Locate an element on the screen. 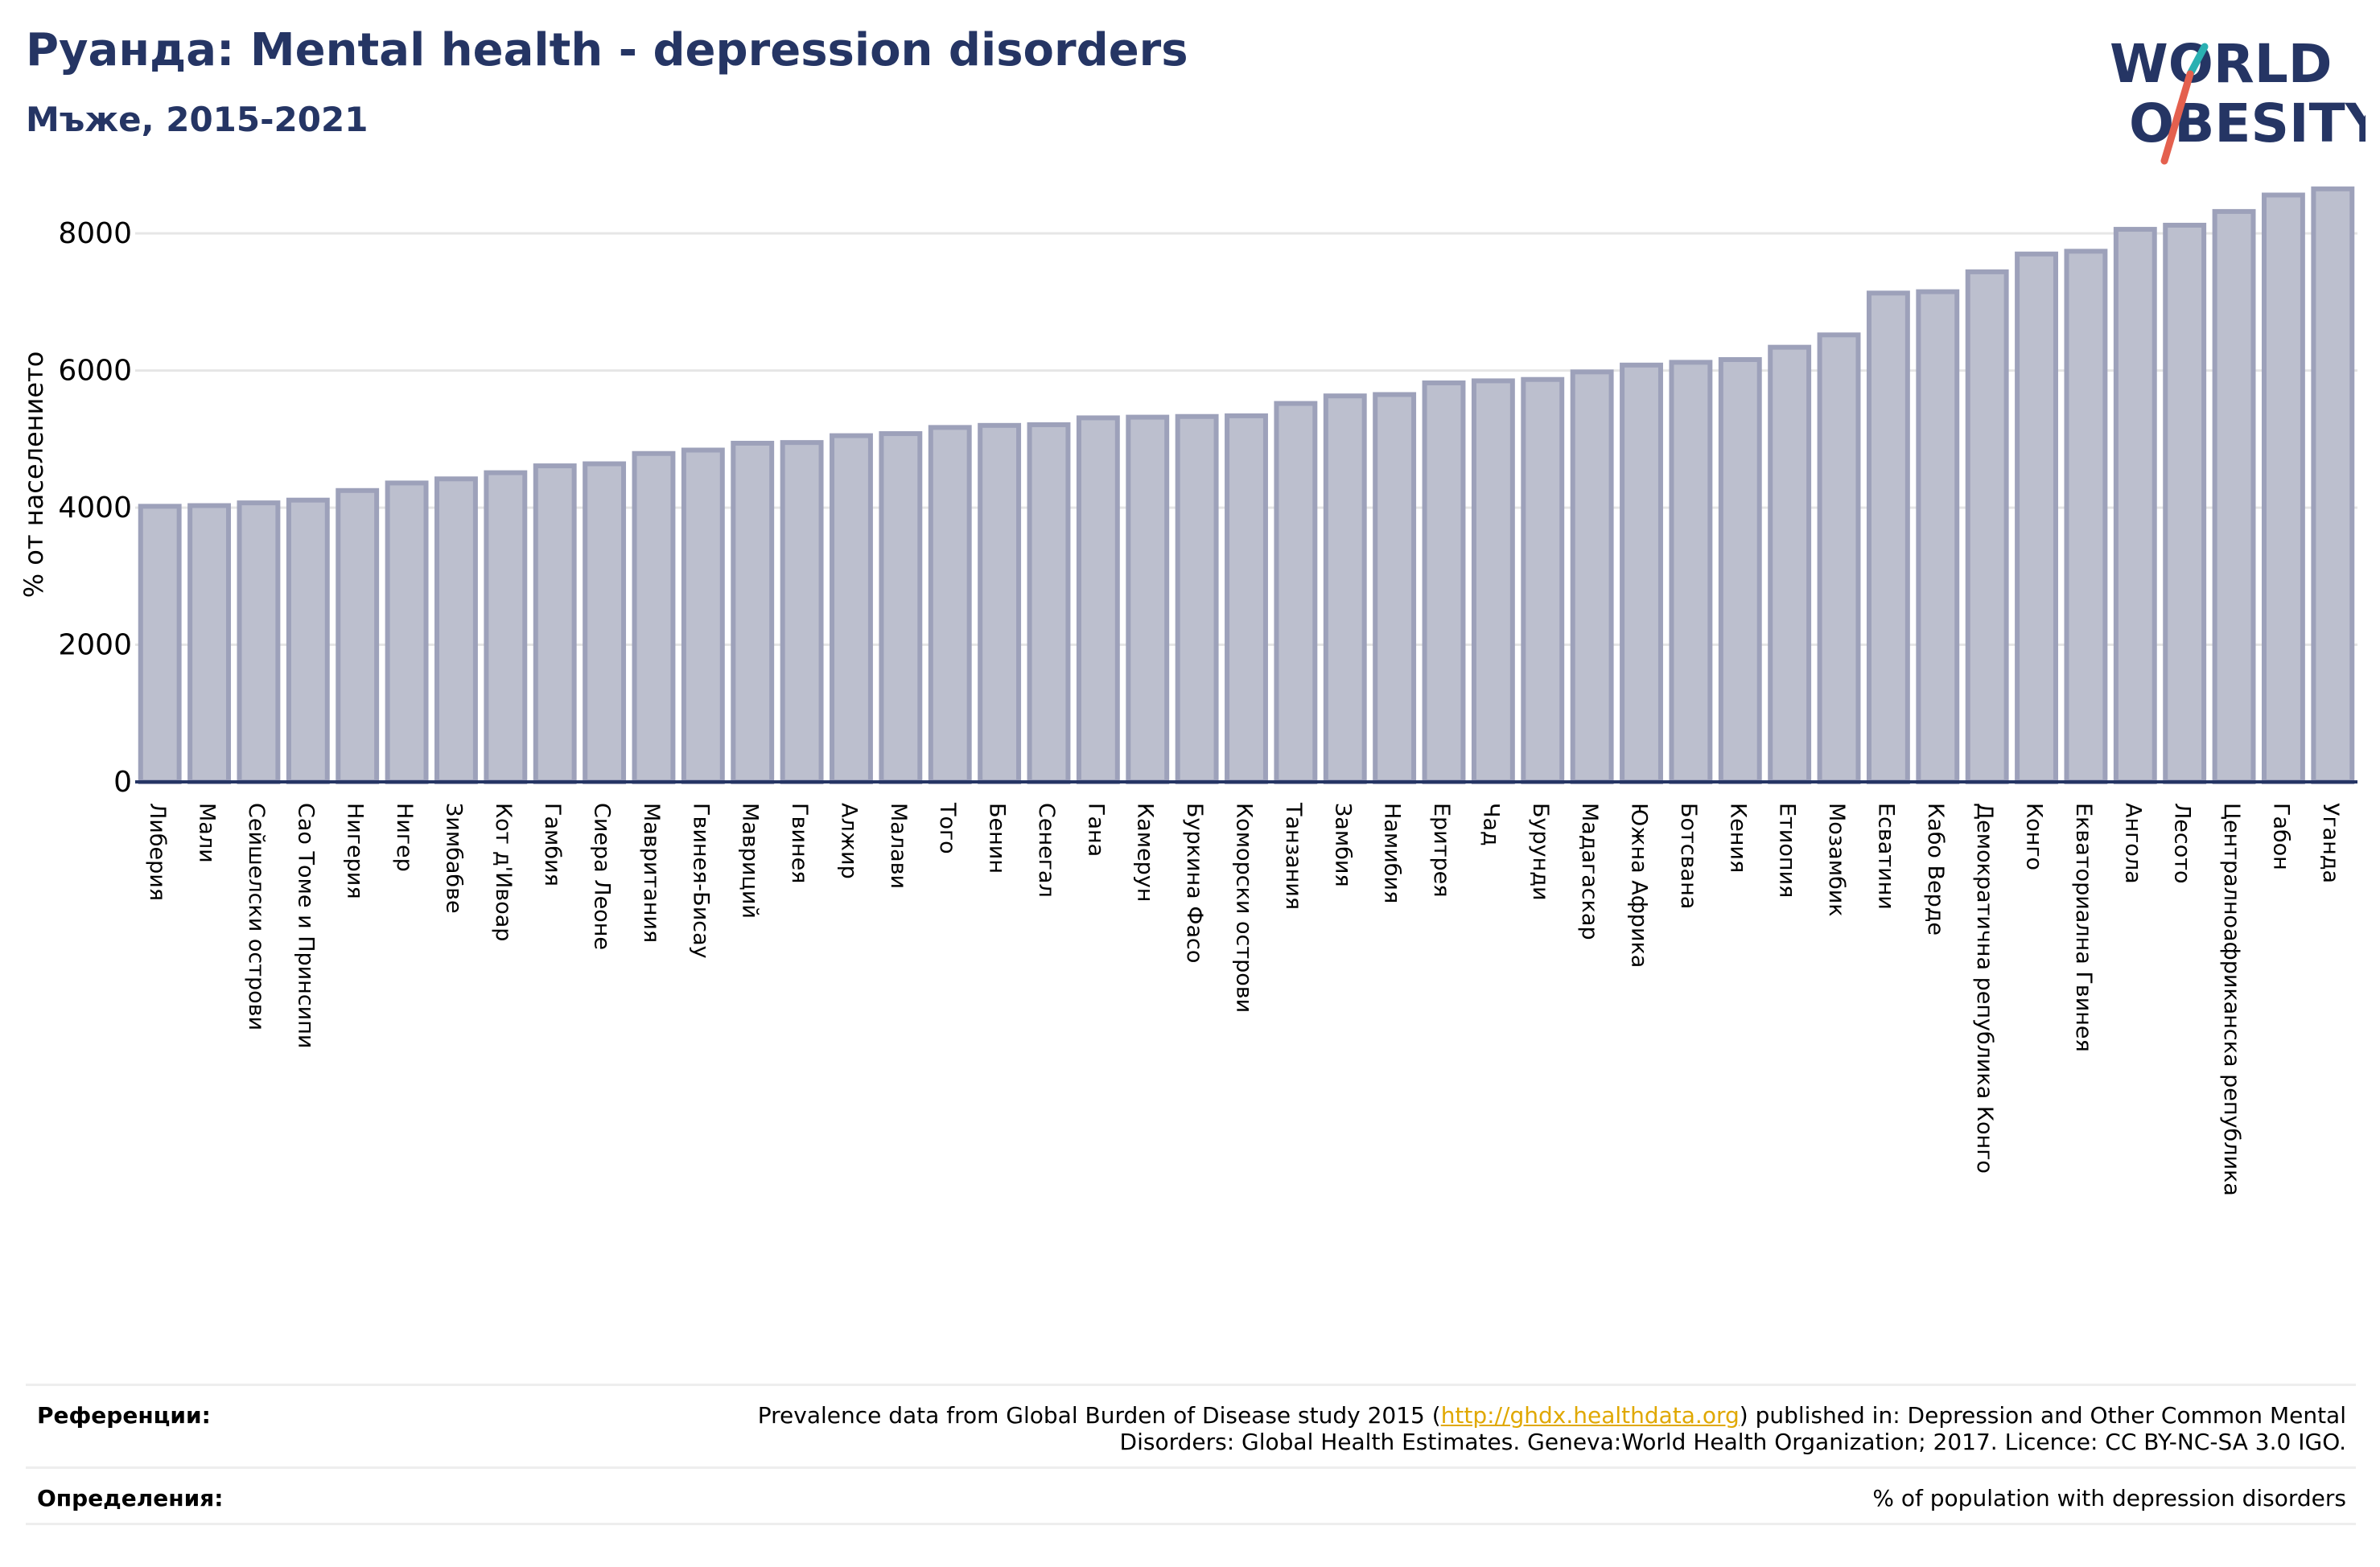 The height and width of the screenshot is (1567, 2380). y-tick-label: 4000 is located at coordinates (95, 507).